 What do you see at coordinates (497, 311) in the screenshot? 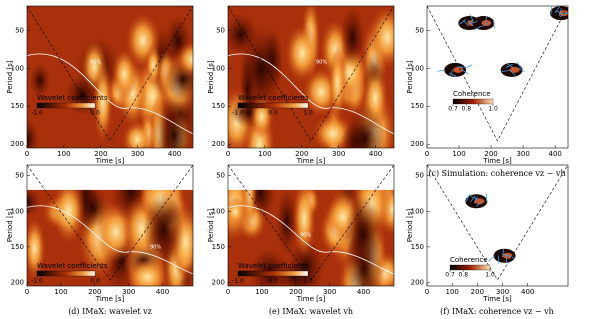
I see `caption: (f) IMaX: coherence vz − vh` at bounding box center [497, 311].